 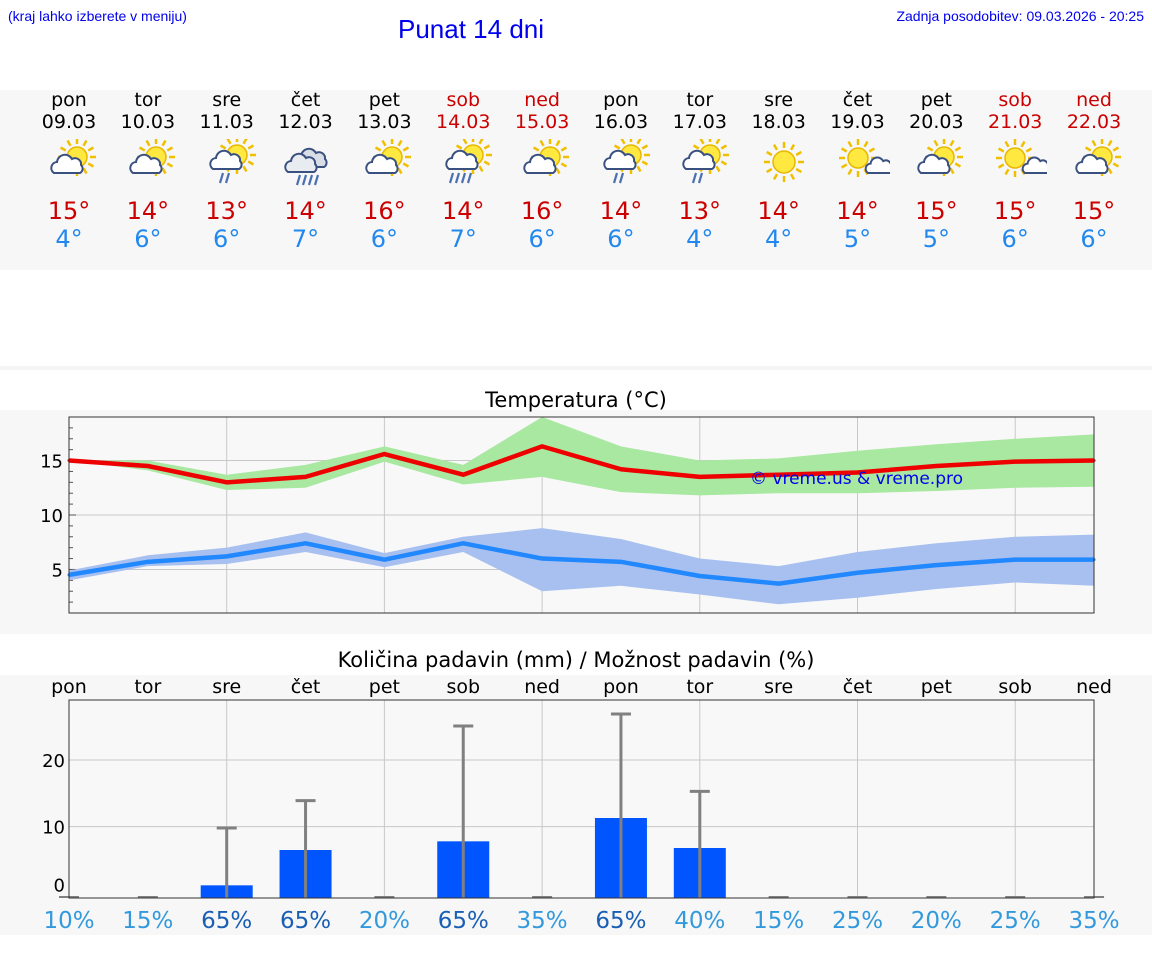 I want to click on day-name: ned, so click(x=1094, y=100).